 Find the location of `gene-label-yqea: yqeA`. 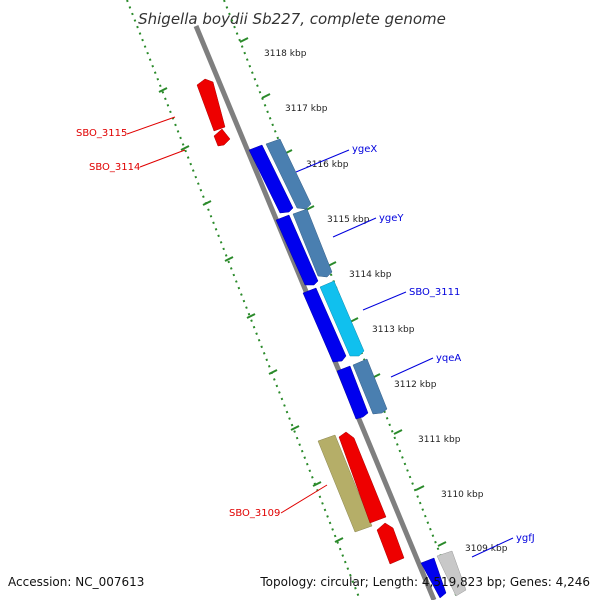

gene-label-yqea: yqeA is located at coordinates (448, 358).